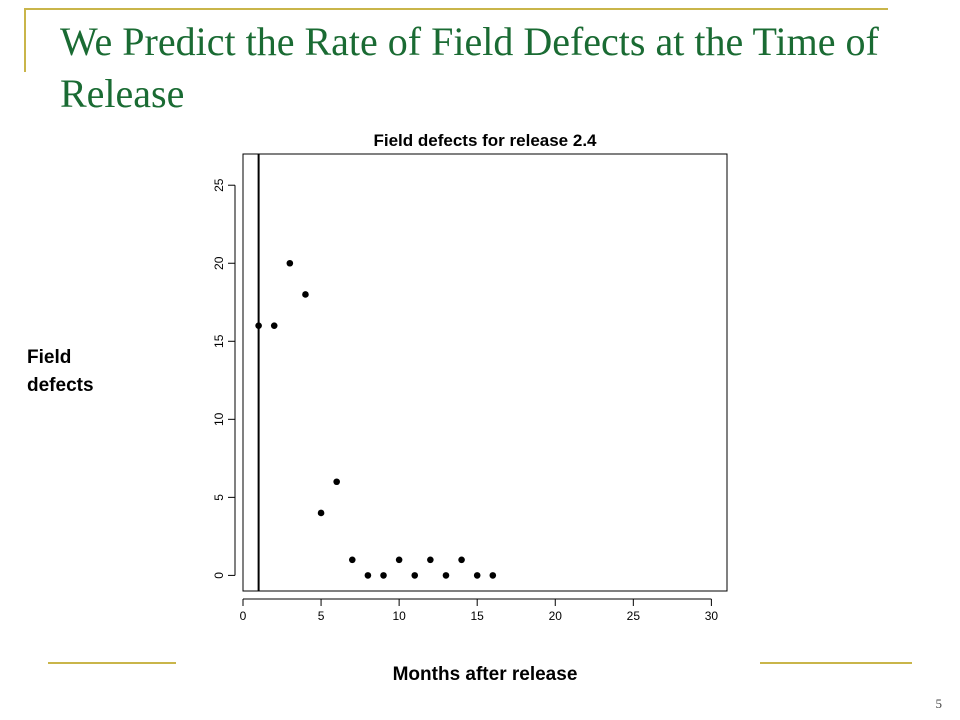 The width and height of the screenshot is (960, 720). Describe the element at coordinates (25, 40) in the screenshot. I see `left-rule` at that location.